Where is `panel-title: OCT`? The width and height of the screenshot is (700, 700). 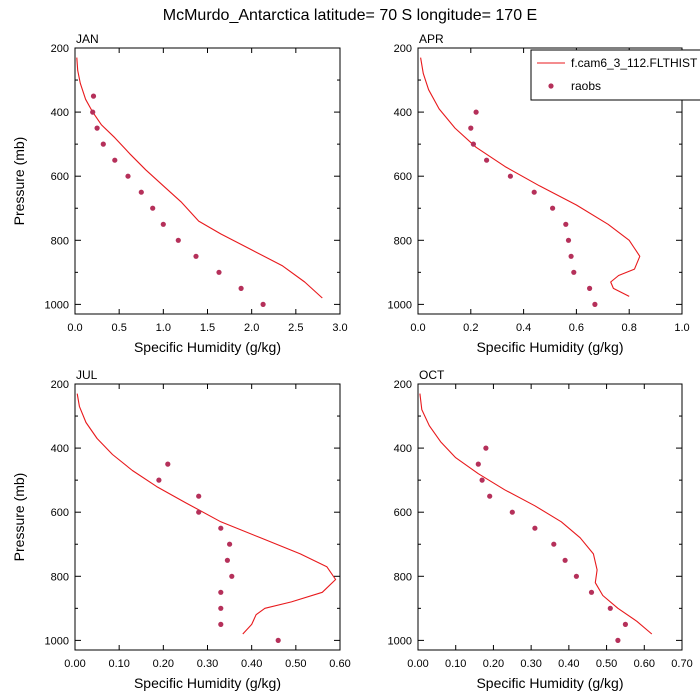
panel-title: OCT is located at coordinates (432, 375).